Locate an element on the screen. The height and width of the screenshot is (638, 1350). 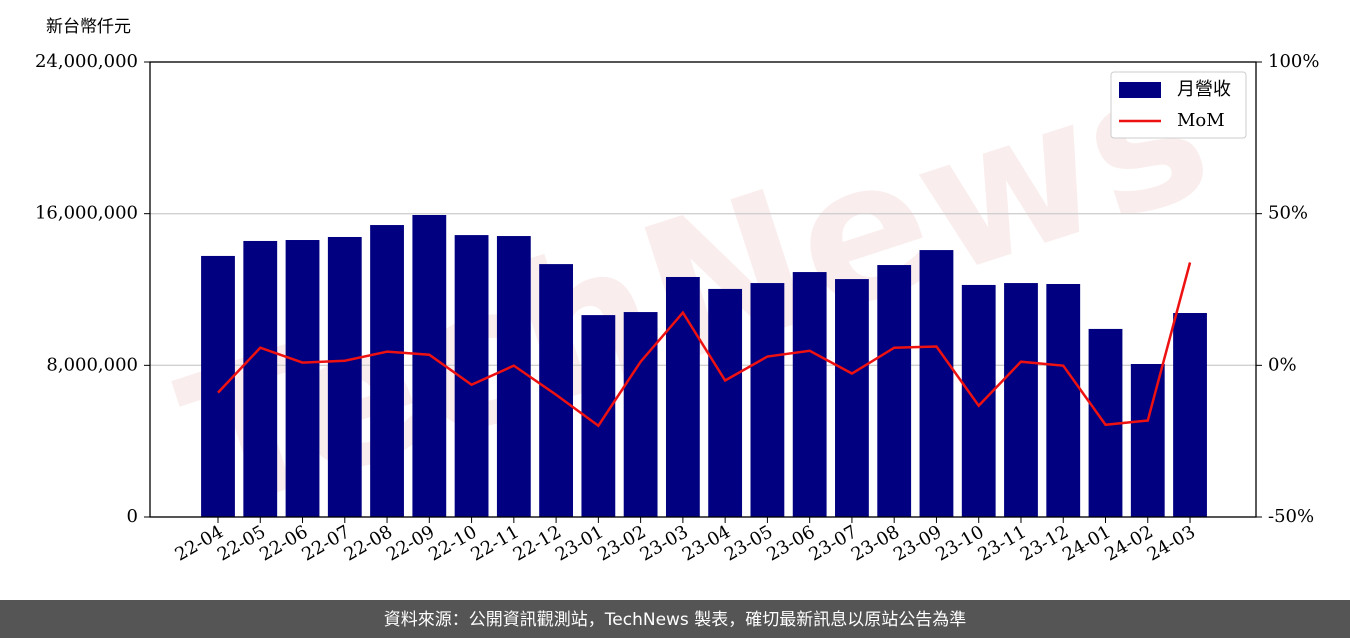
y-tick-label: 16,000,000 is located at coordinates (86, 213).